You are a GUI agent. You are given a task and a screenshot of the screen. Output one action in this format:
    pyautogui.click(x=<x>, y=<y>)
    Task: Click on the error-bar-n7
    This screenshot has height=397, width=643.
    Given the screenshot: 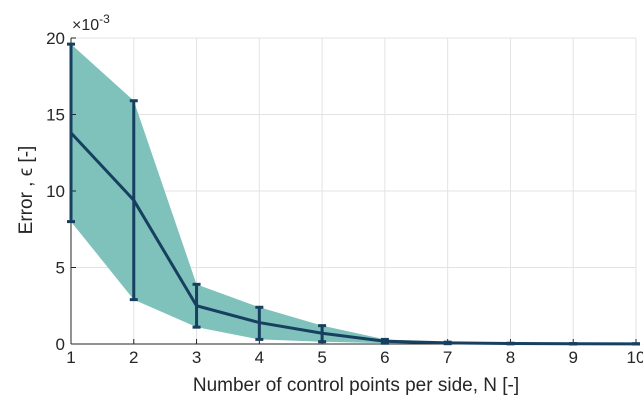 What is the action you would take?
    pyautogui.click(x=447, y=343)
    